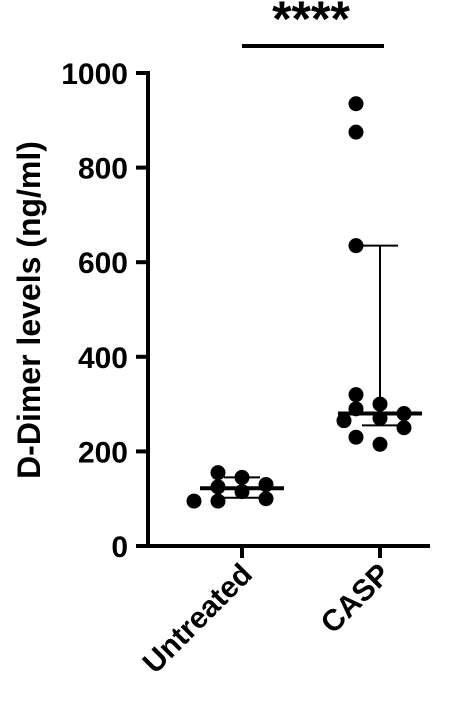 The height and width of the screenshot is (711, 474). What do you see at coordinates (103, 263) in the screenshot?
I see `y-tick-label: 600` at bounding box center [103, 263].